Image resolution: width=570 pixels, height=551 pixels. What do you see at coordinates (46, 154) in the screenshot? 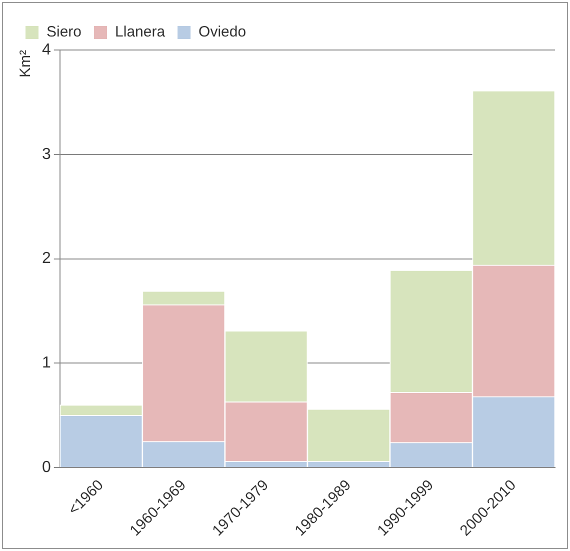
I see `y-tick-label: 3` at bounding box center [46, 154].